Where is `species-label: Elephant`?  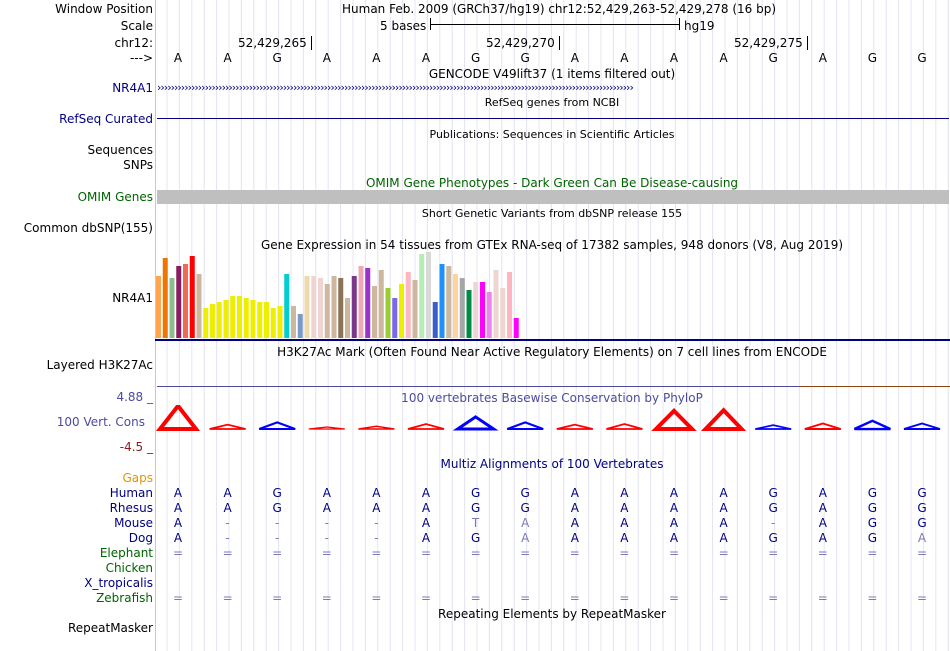
species-label: Elephant is located at coordinates (126, 553).